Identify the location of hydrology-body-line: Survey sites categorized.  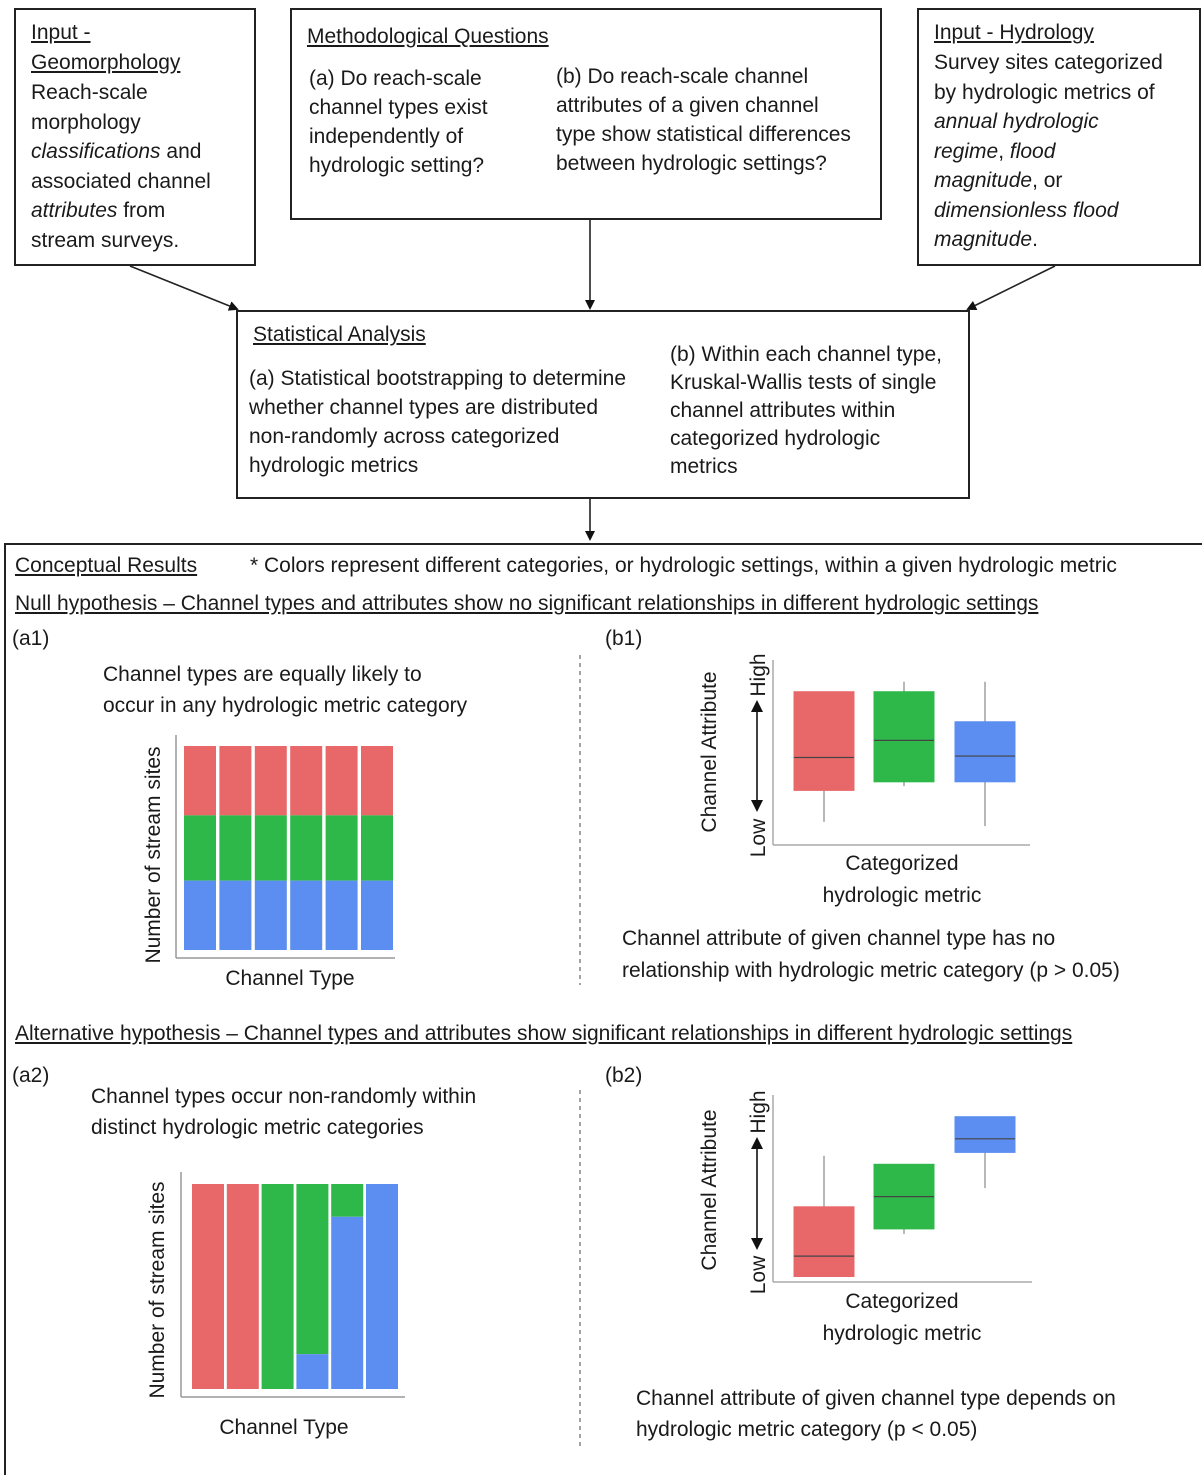
(1048, 62).